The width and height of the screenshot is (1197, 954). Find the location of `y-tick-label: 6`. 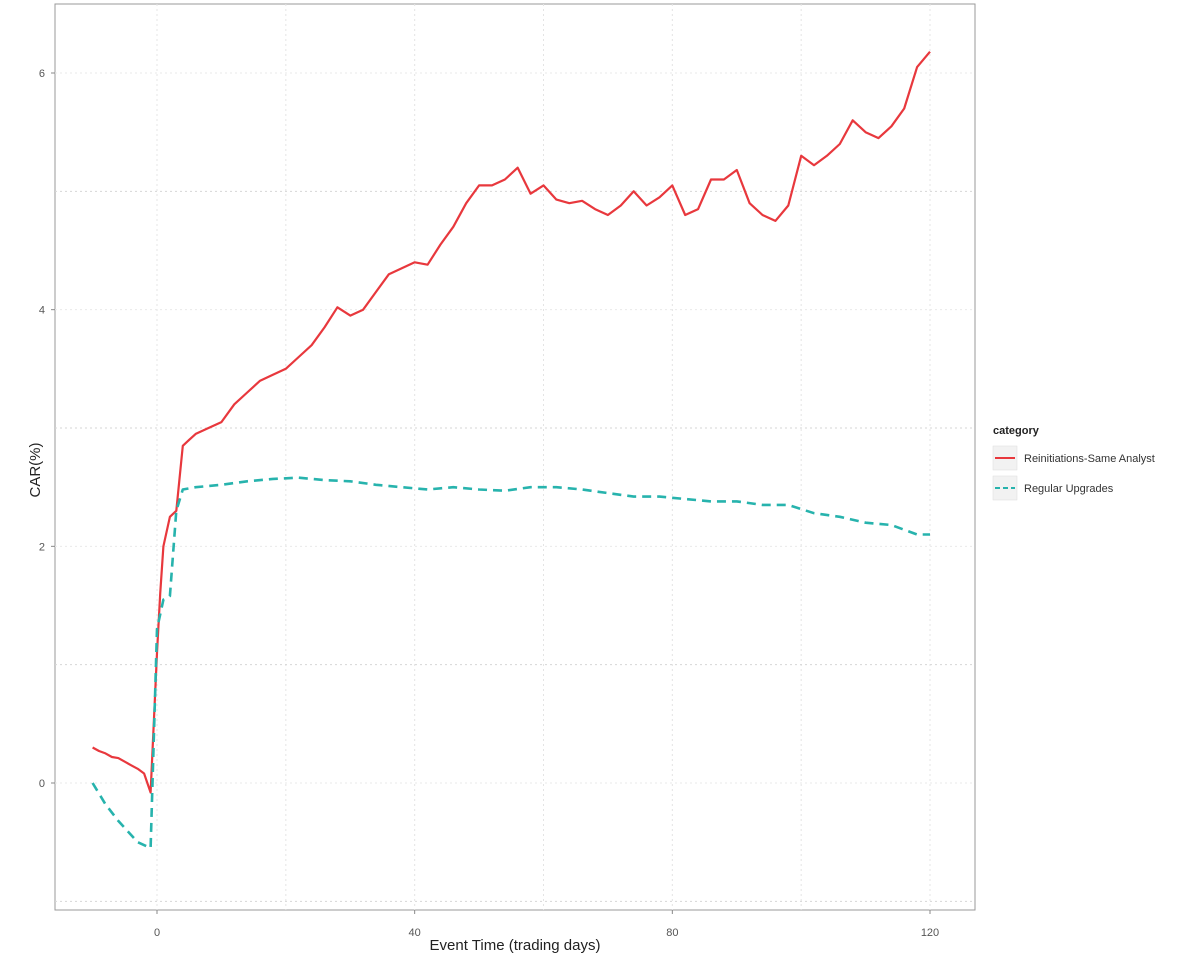

y-tick-label: 6 is located at coordinates (42, 74).